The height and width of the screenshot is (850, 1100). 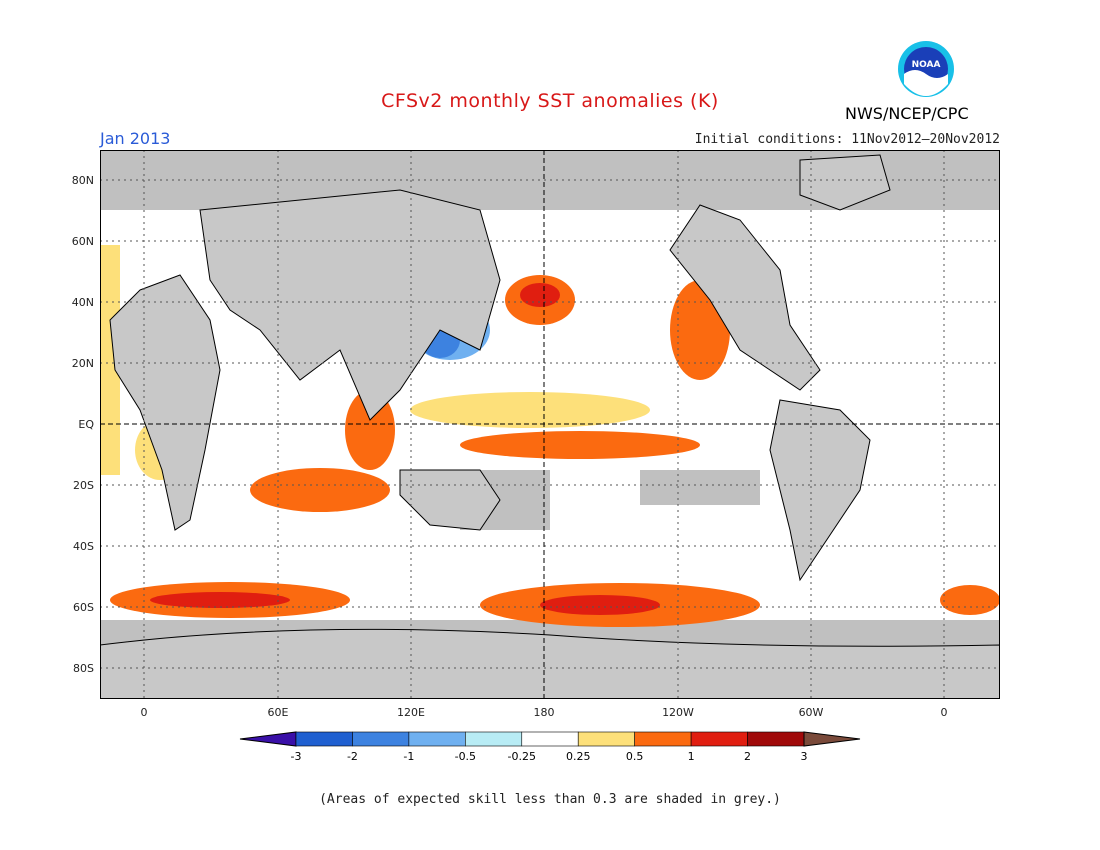 I want to click on colorbar-label: 2, so click(x=747, y=756).